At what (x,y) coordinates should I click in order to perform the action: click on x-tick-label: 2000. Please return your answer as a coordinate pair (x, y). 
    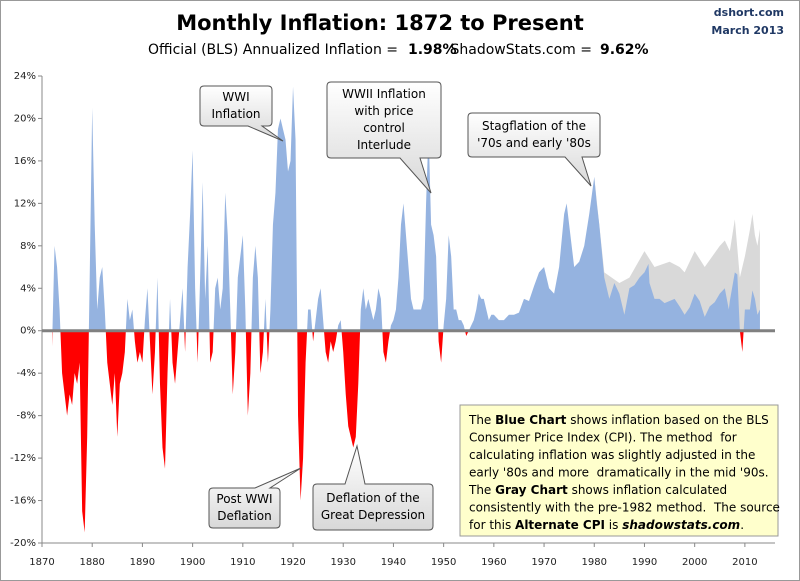
    Looking at the image, I should click on (694, 562).